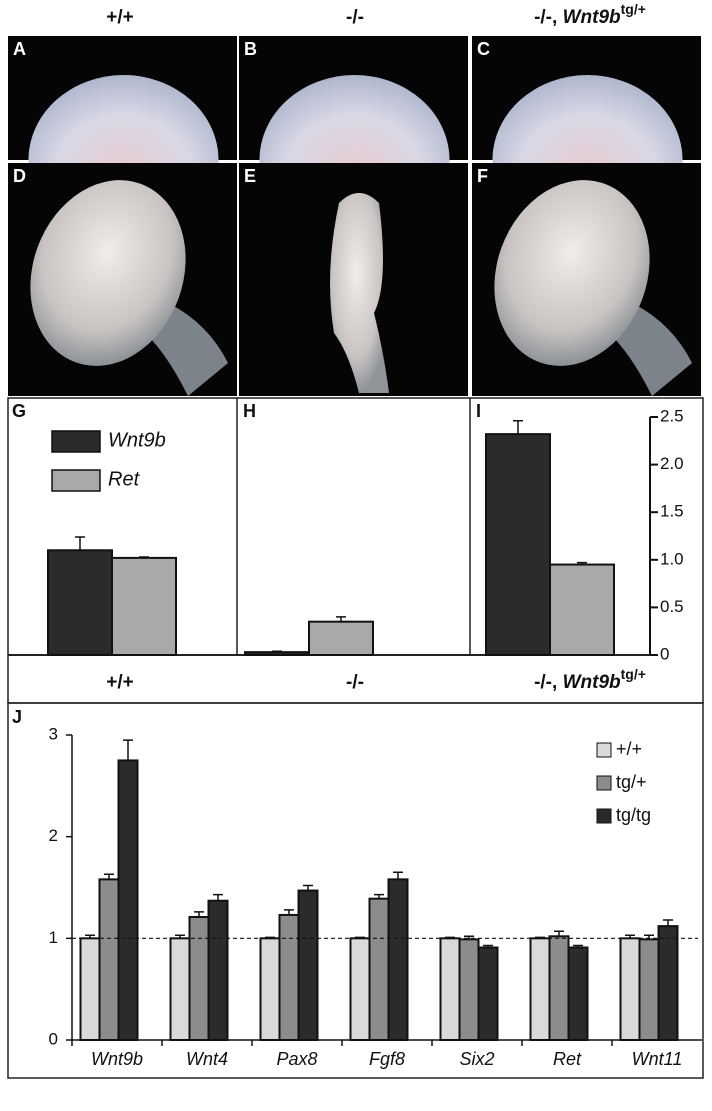 This screenshot has width=712, height=1111. Describe the element at coordinates (207, 1059) in the screenshot. I see `x-tick-label: Wnt4` at that location.